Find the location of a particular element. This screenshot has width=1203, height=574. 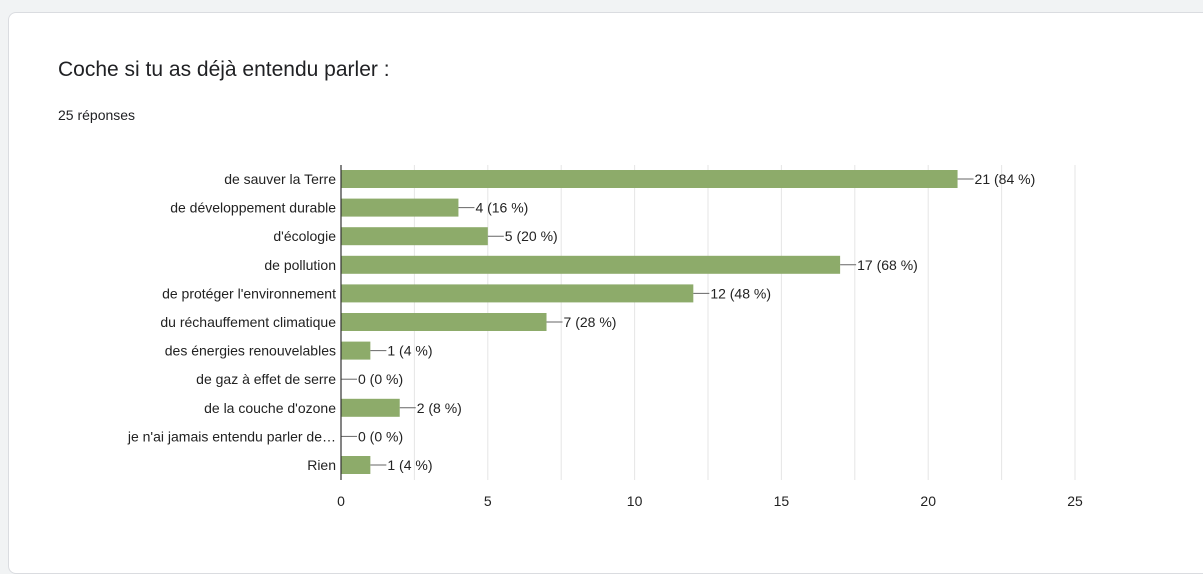

x-tick-label: 25 is located at coordinates (1075, 501).